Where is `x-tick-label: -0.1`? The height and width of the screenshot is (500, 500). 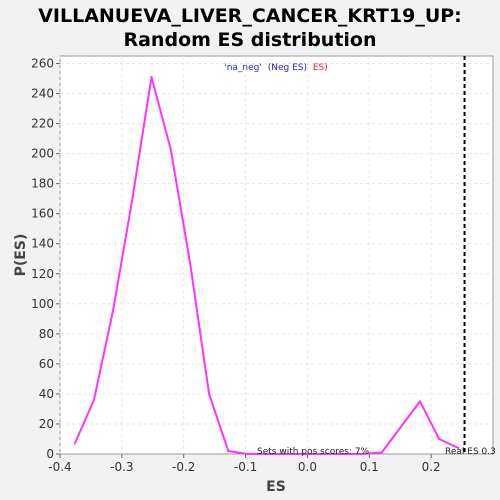 x-tick-label: -0.1 is located at coordinates (245, 467).